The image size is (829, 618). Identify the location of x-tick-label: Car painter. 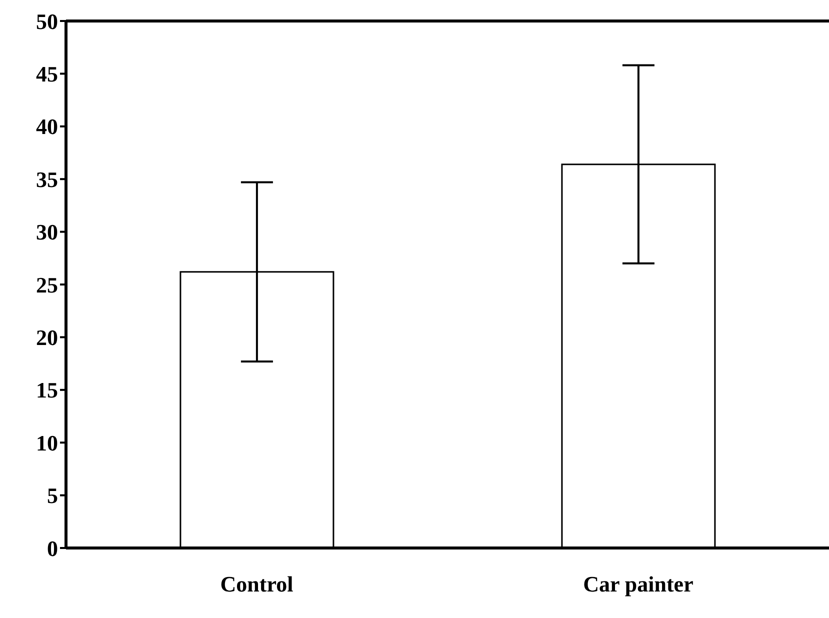
(638, 584).